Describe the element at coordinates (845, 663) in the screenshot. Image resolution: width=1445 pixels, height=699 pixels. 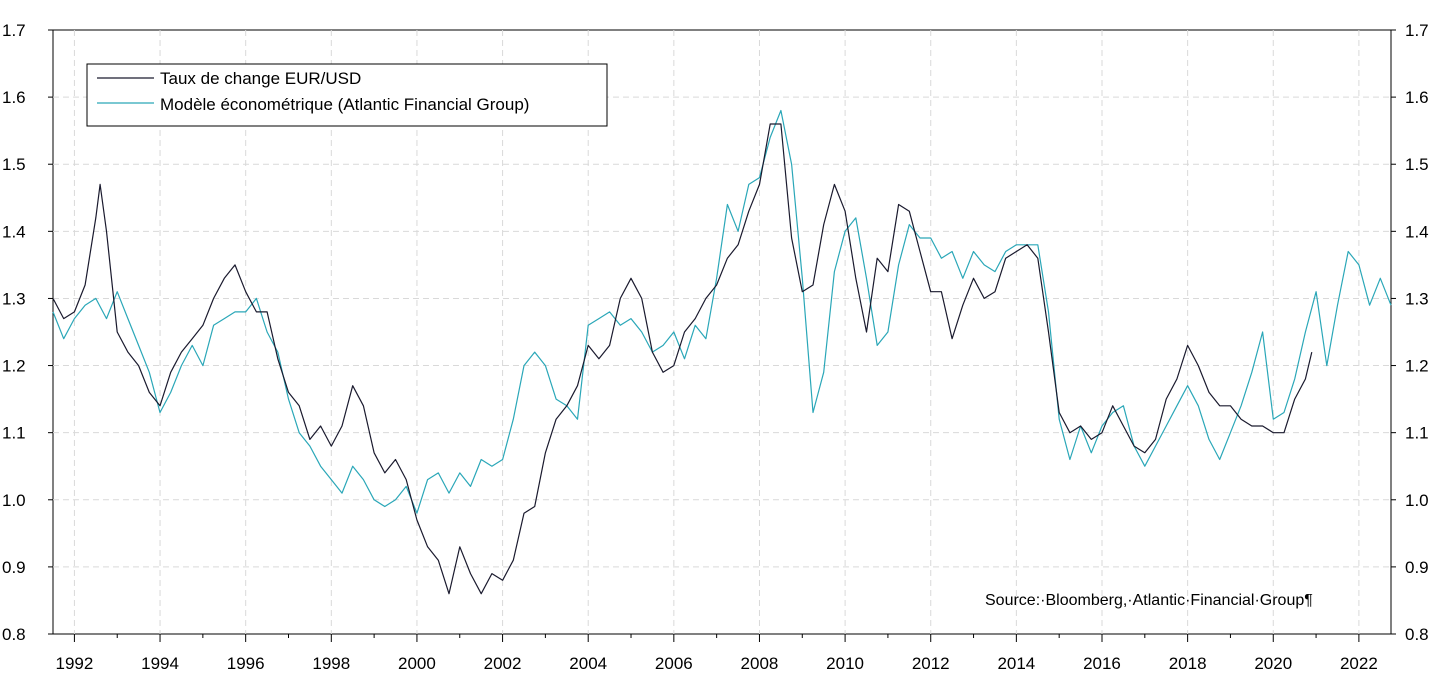
I see `x-tick-label: 2010` at that location.